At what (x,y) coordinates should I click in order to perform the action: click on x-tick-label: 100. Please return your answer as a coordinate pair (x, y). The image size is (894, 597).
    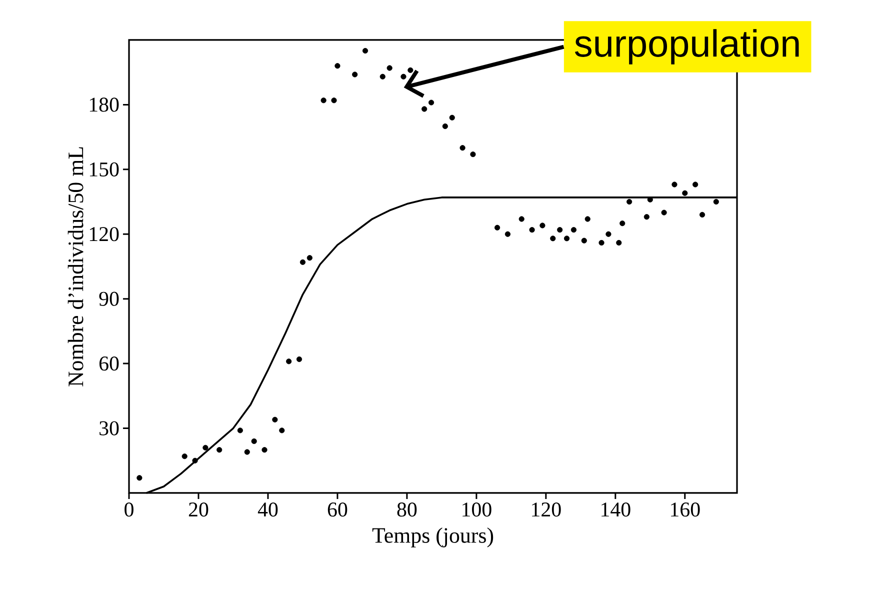
    Looking at the image, I should click on (477, 509).